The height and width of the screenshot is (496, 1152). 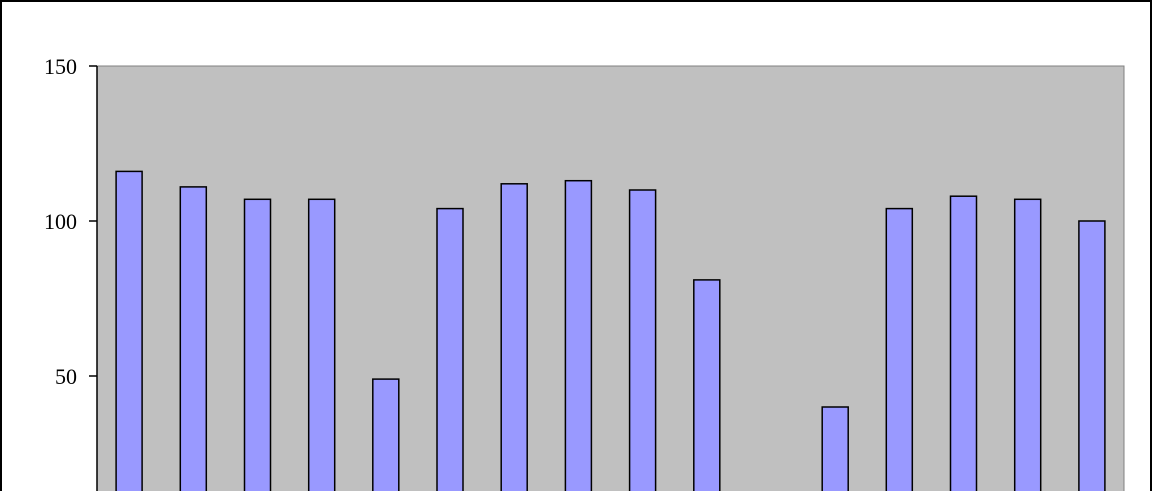 I want to click on y-tick-label-50: 50, so click(x=66, y=376).